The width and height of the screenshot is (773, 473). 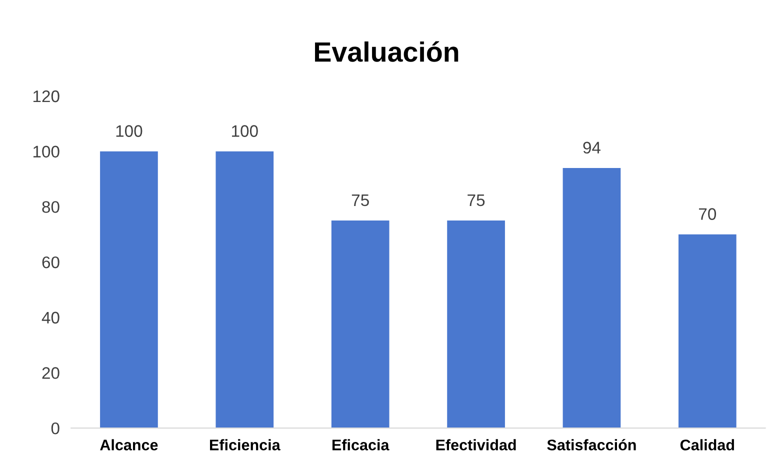 I want to click on chart-title: Evaluación, so click(x=386, y=51).